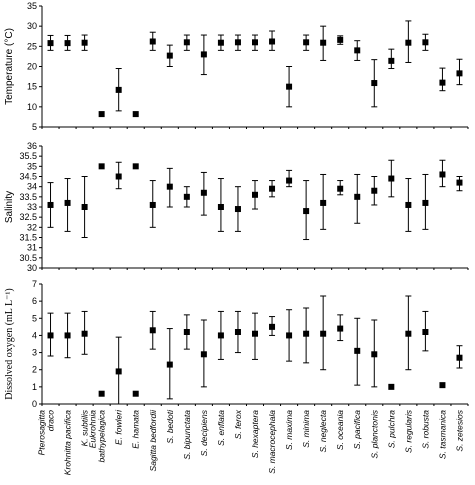 The width and height of the screenshot is (475, 485). Describe the element at coordinates (28, 197) in the screenshot. I see `y-tick-label: 33.5` at that location.